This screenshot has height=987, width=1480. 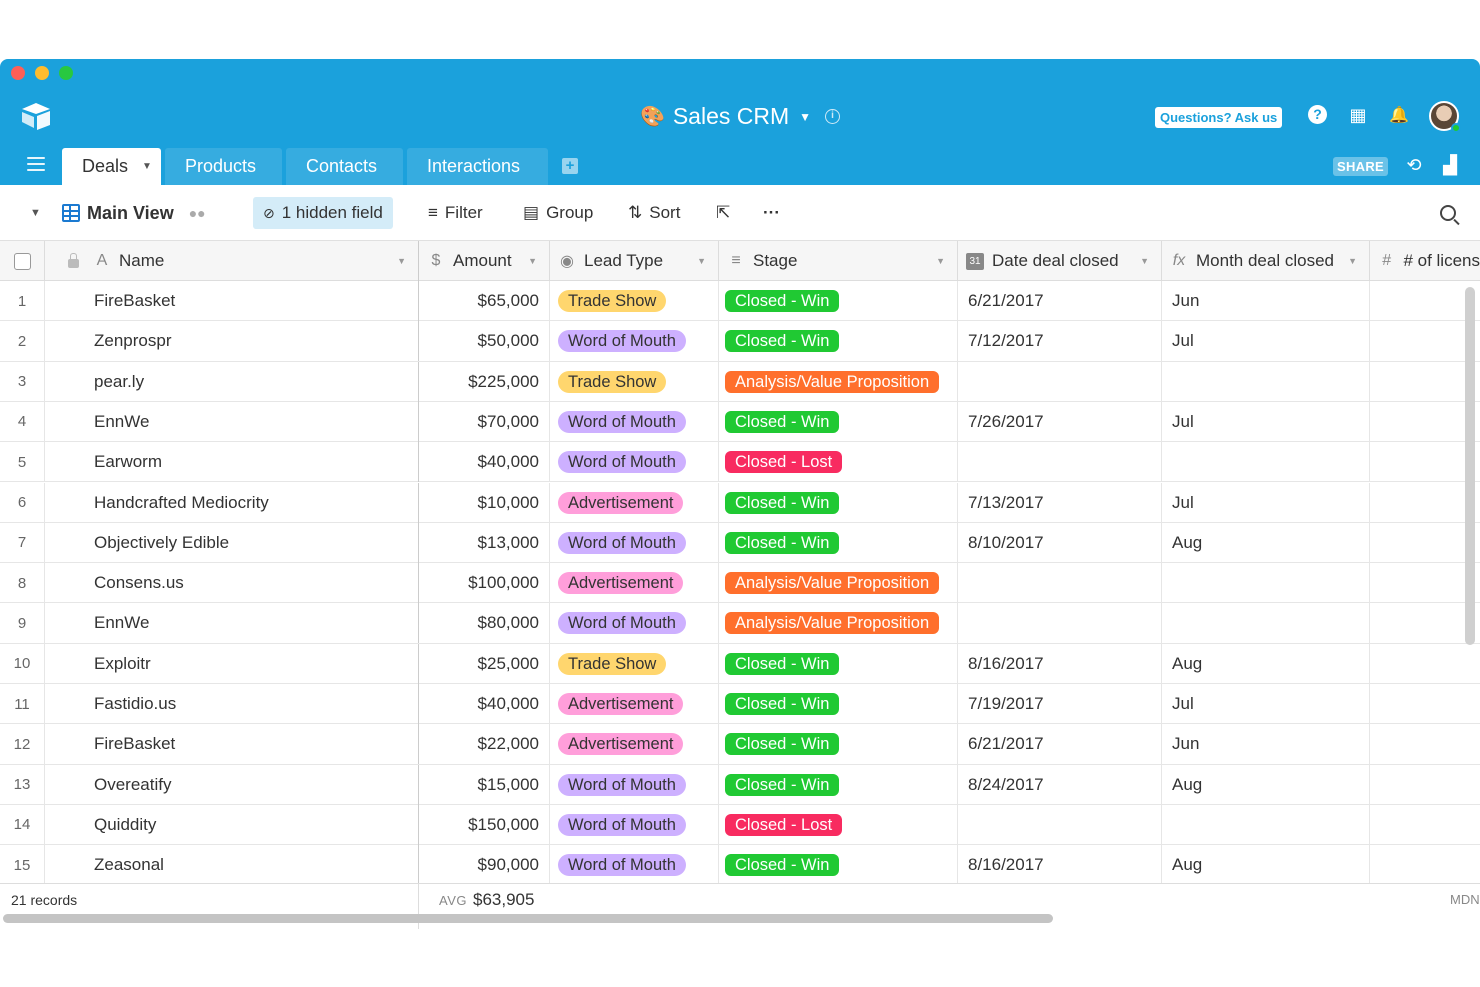 What do you see at coordinates (1399, 115) in the screenshot?
I see `bell-icon: 🔔` at bounding box center [1399, 115].